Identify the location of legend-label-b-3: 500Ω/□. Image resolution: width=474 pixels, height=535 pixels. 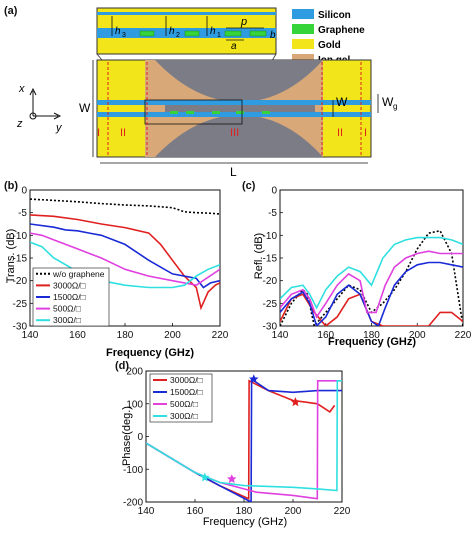
(67, 309).